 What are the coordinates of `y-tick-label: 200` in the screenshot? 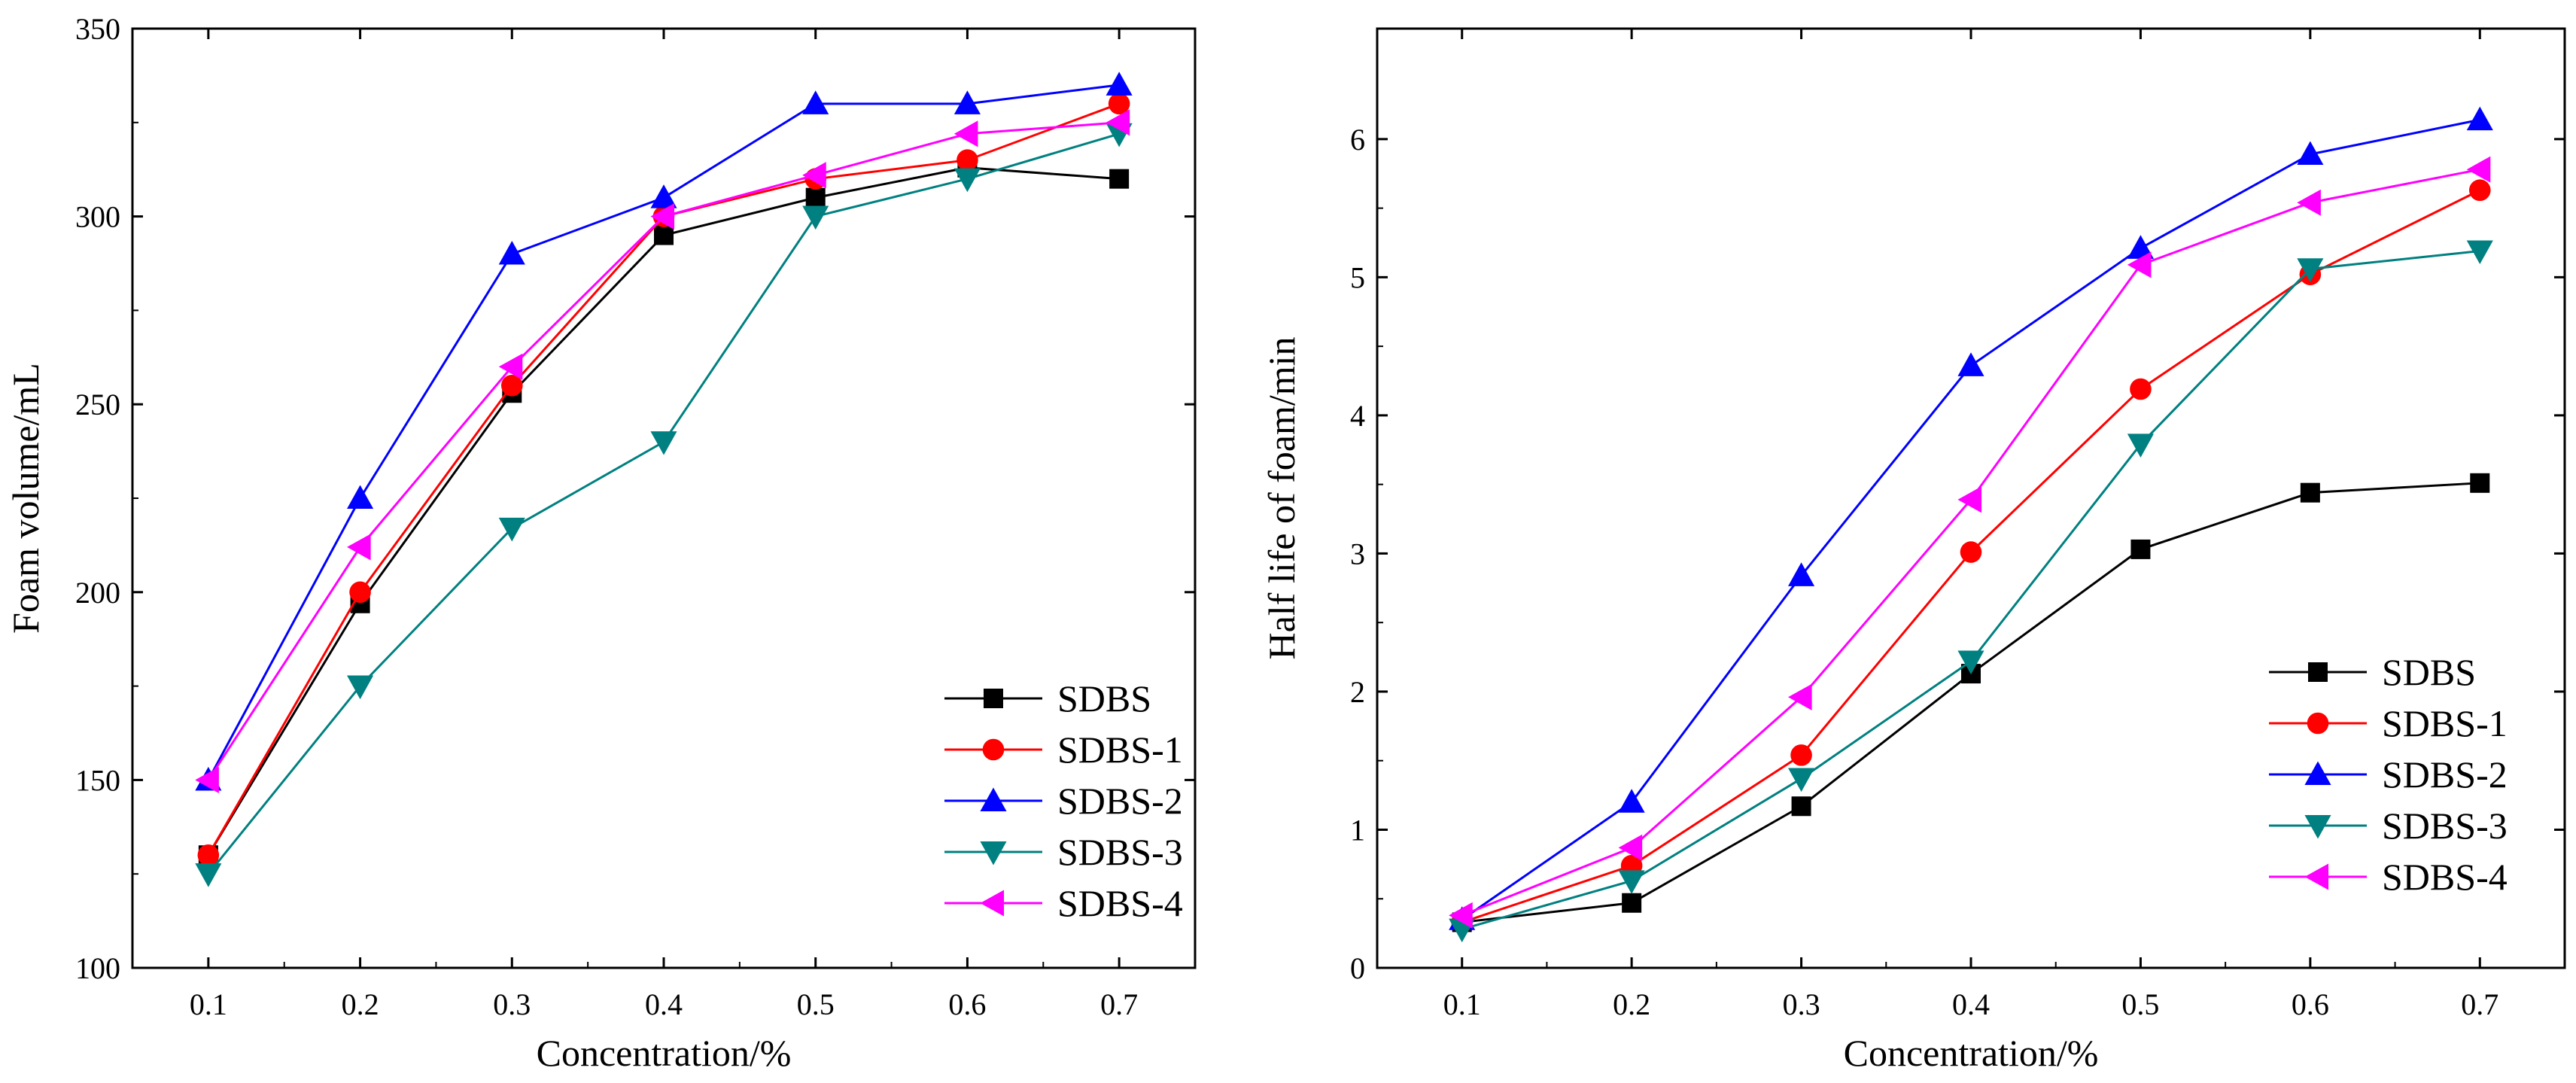 It's located at (97, 593).